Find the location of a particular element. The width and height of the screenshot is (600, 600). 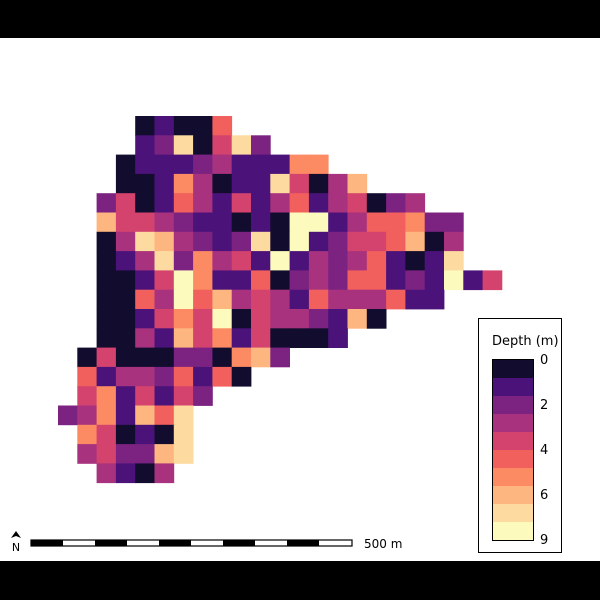

north-arrow-icon: N is located at coordinates (16, 541).